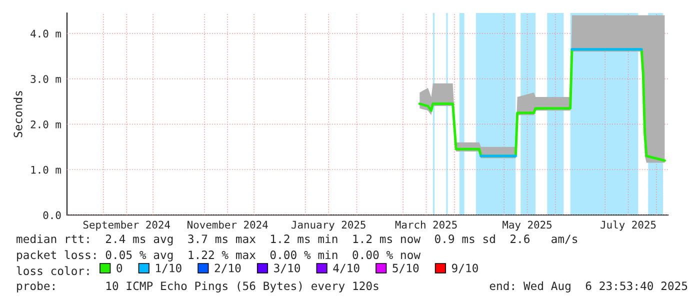  I want to click on legend-label: 1/10, so click(169, 269).